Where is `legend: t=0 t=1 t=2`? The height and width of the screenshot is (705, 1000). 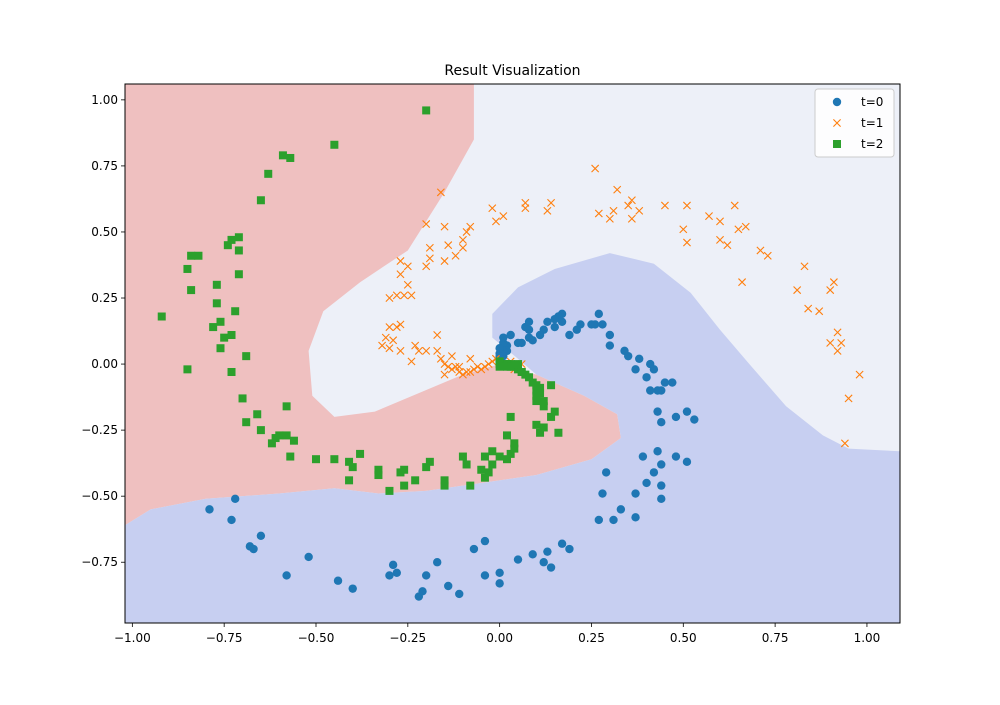 legend: t=0 t=1 t=2 is located at coordinates (854, 123).